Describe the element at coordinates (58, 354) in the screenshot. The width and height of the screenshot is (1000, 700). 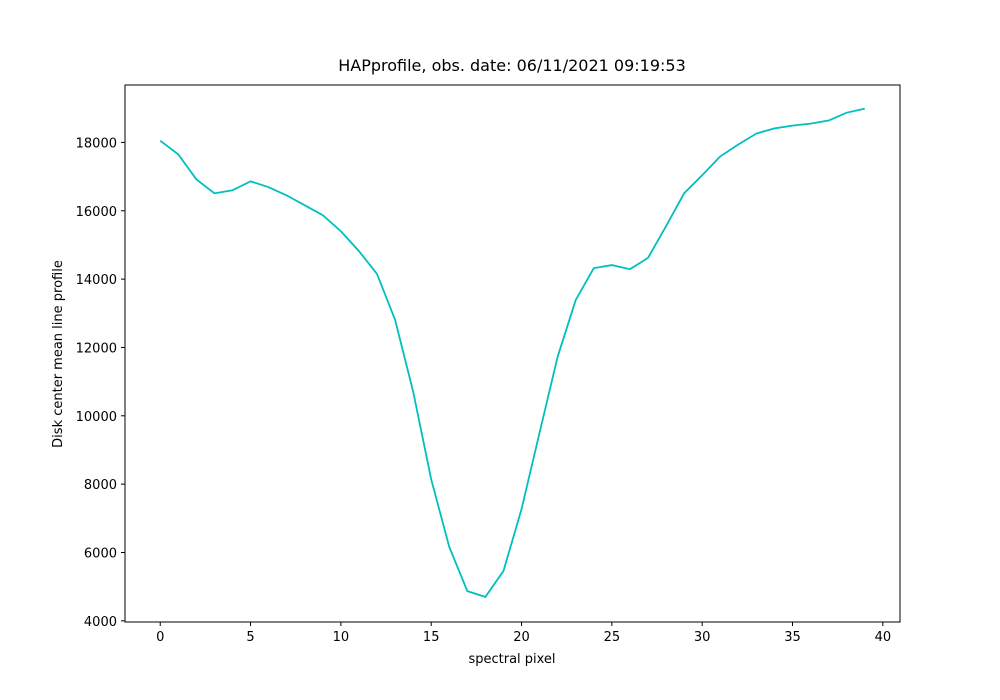
I see `y-axis-label: Disk center mean line profile` at that location.